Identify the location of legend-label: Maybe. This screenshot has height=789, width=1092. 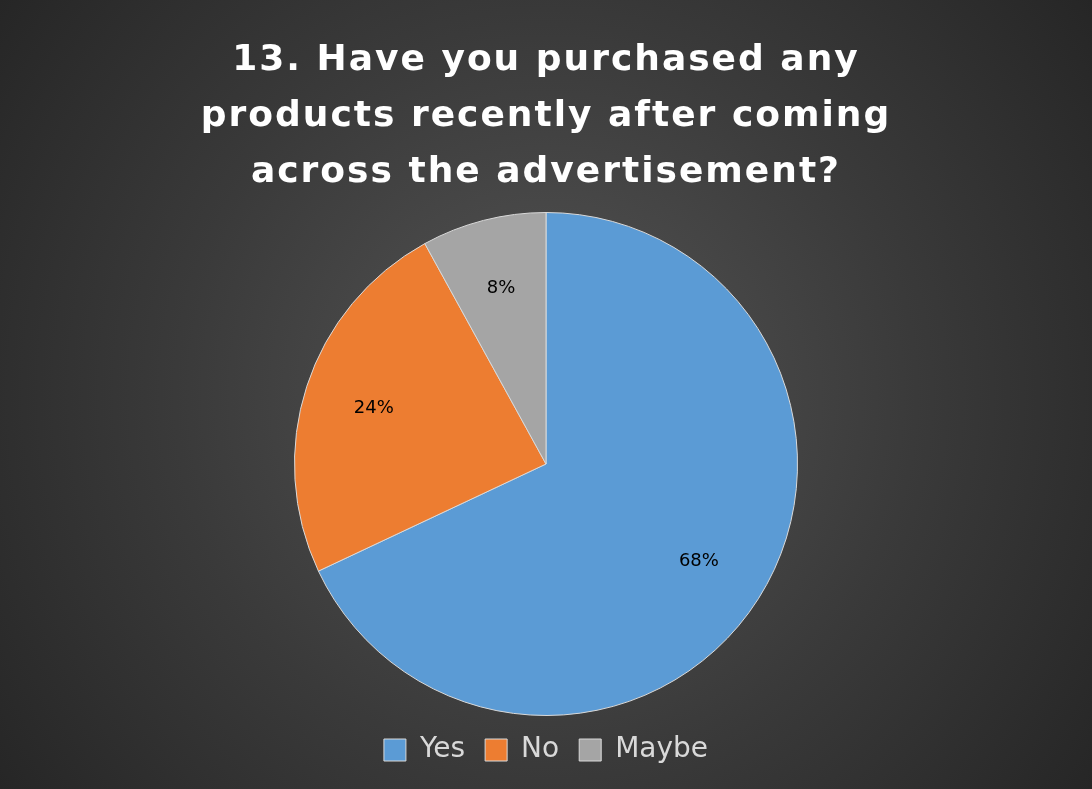
(662, 748).